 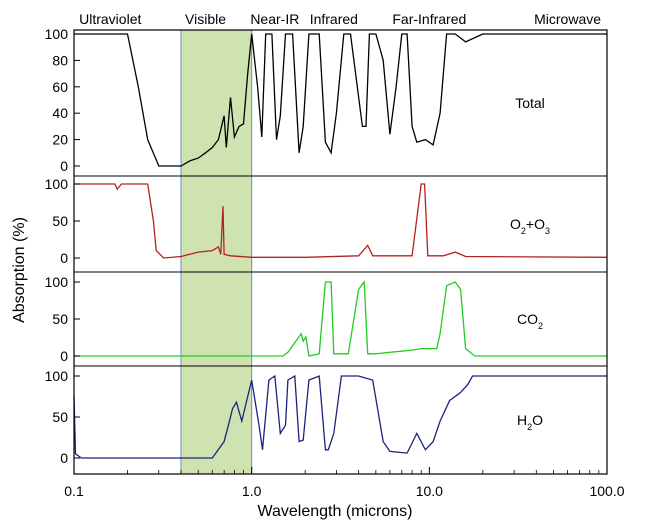 I want to click on panel-label-0: Total, so click(x=530, y=103).